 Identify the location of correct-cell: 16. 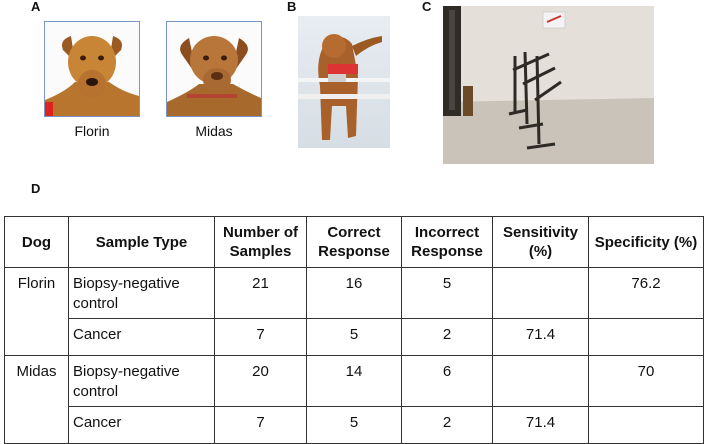
(354, 293).